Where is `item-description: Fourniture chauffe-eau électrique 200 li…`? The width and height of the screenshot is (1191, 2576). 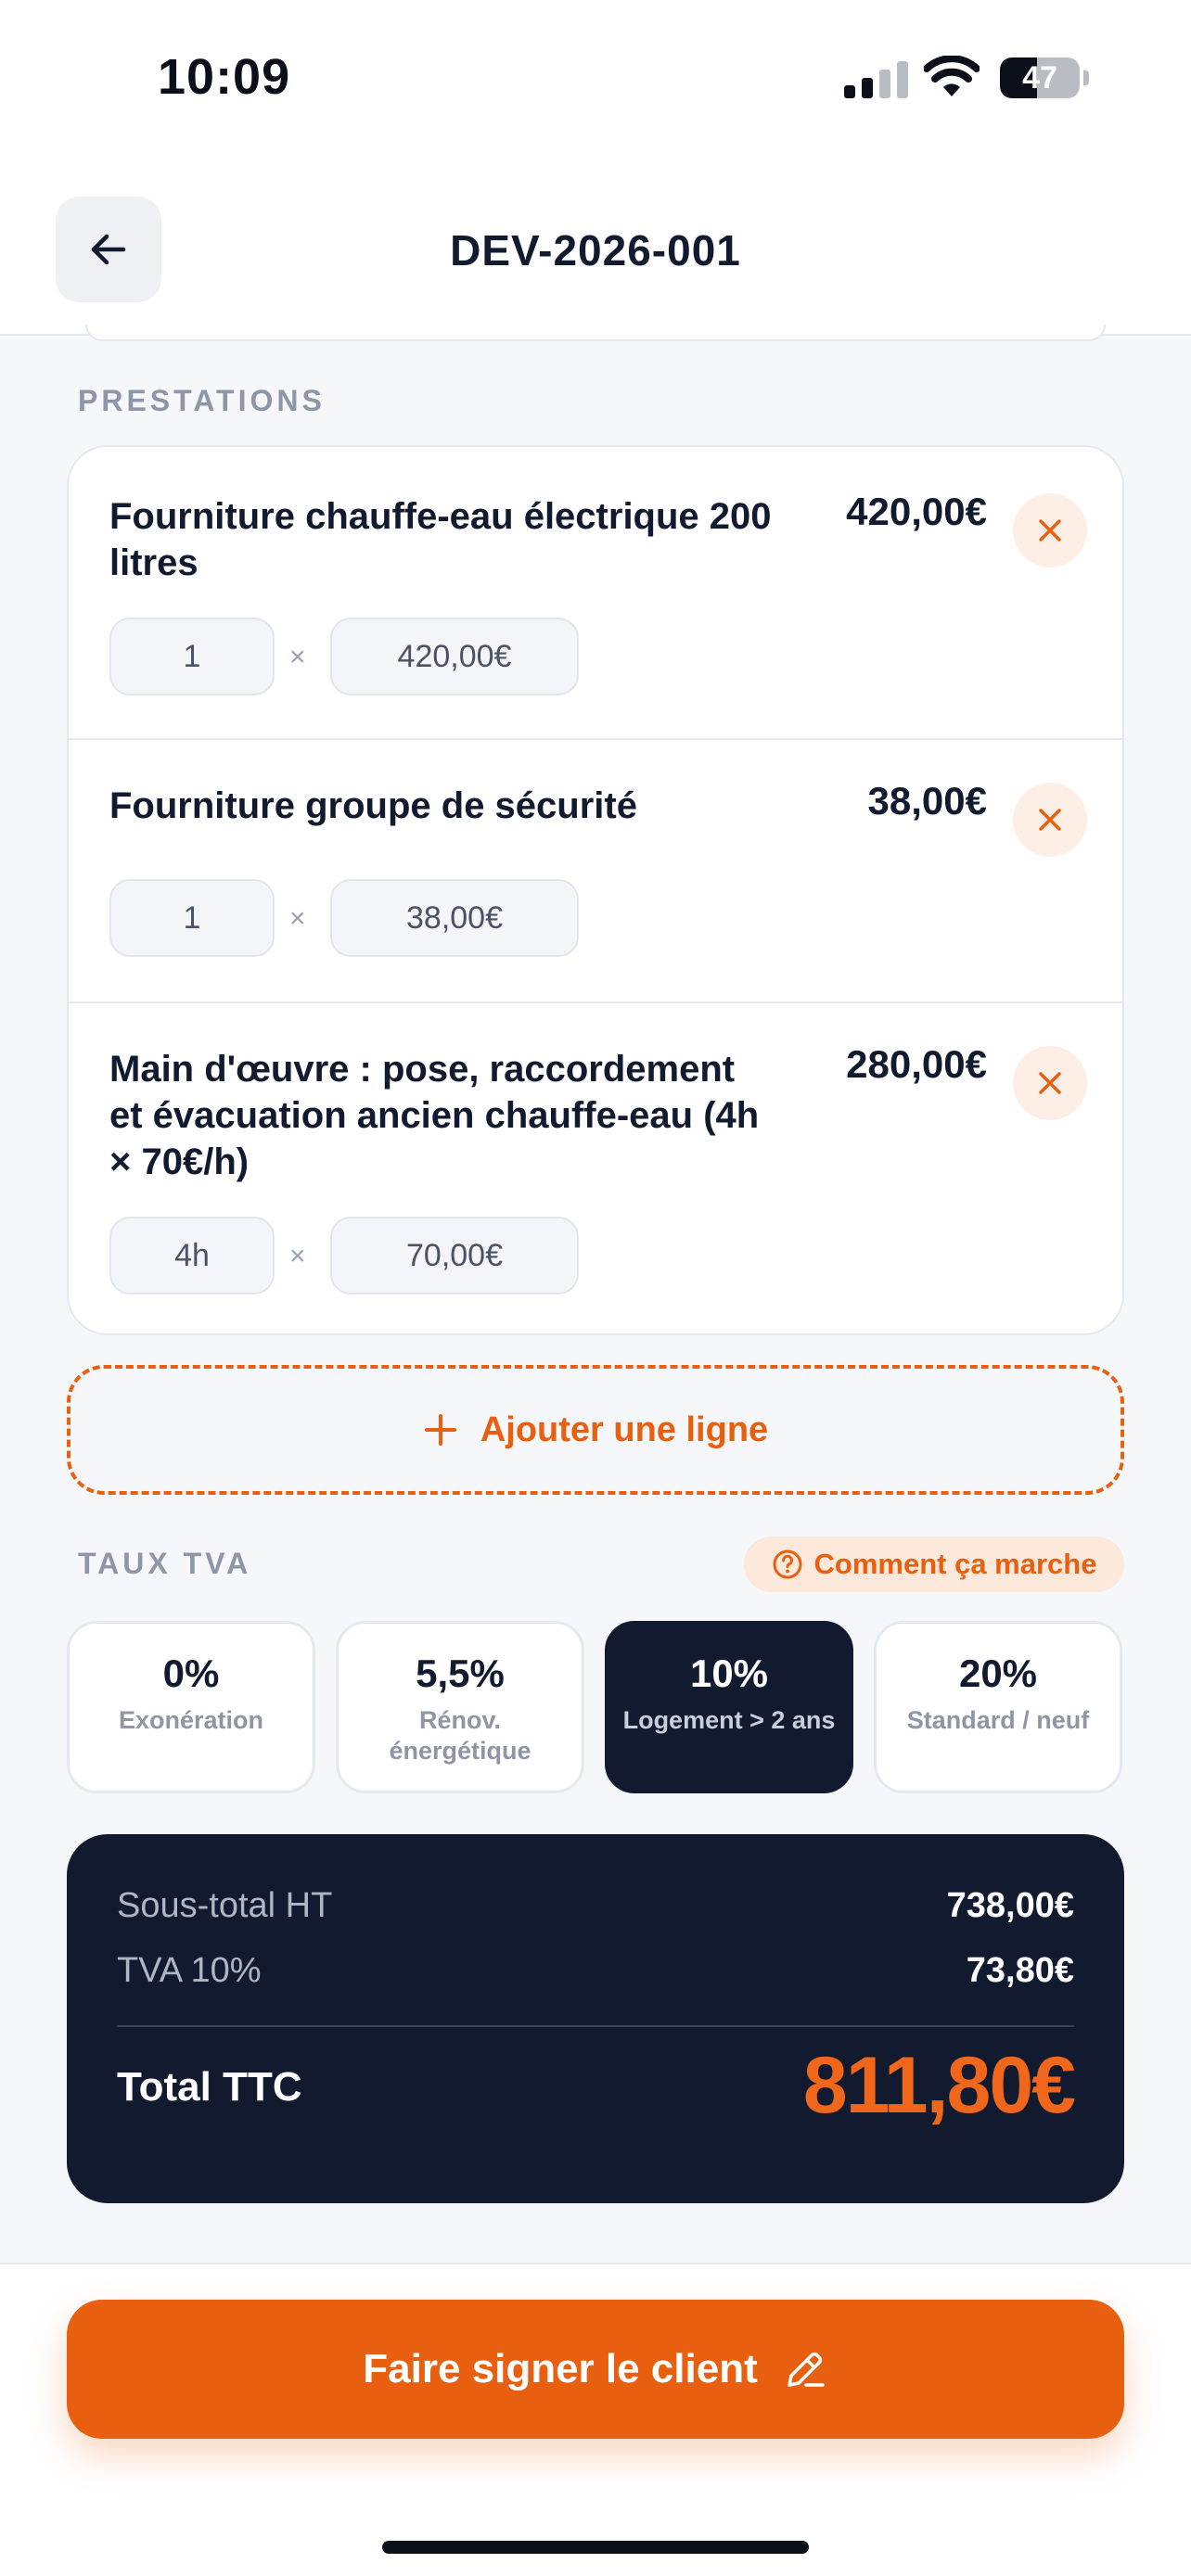
item-description: Fourniture chauffe-eau électrique 200 li… is located at coordinates (440, 539).